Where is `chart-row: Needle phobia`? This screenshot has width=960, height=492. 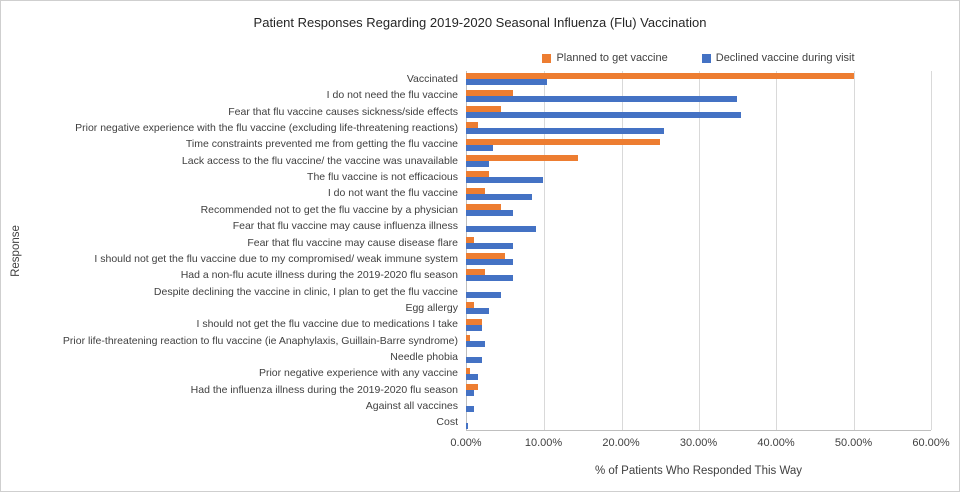 chart-row: Needle phobia is located at coordinates (480, 357).